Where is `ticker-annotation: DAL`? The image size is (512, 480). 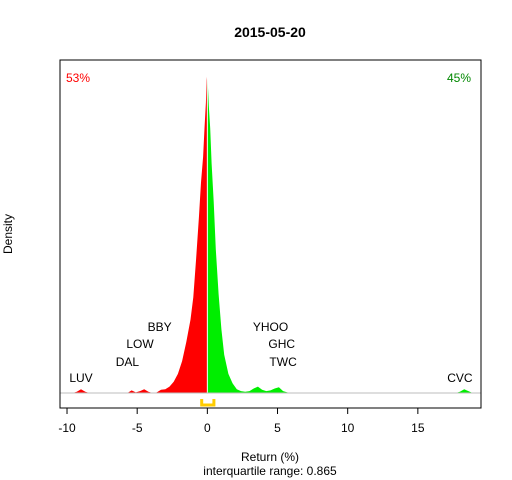 ticker-annotation: DAL is located at coordinates (128, 362).